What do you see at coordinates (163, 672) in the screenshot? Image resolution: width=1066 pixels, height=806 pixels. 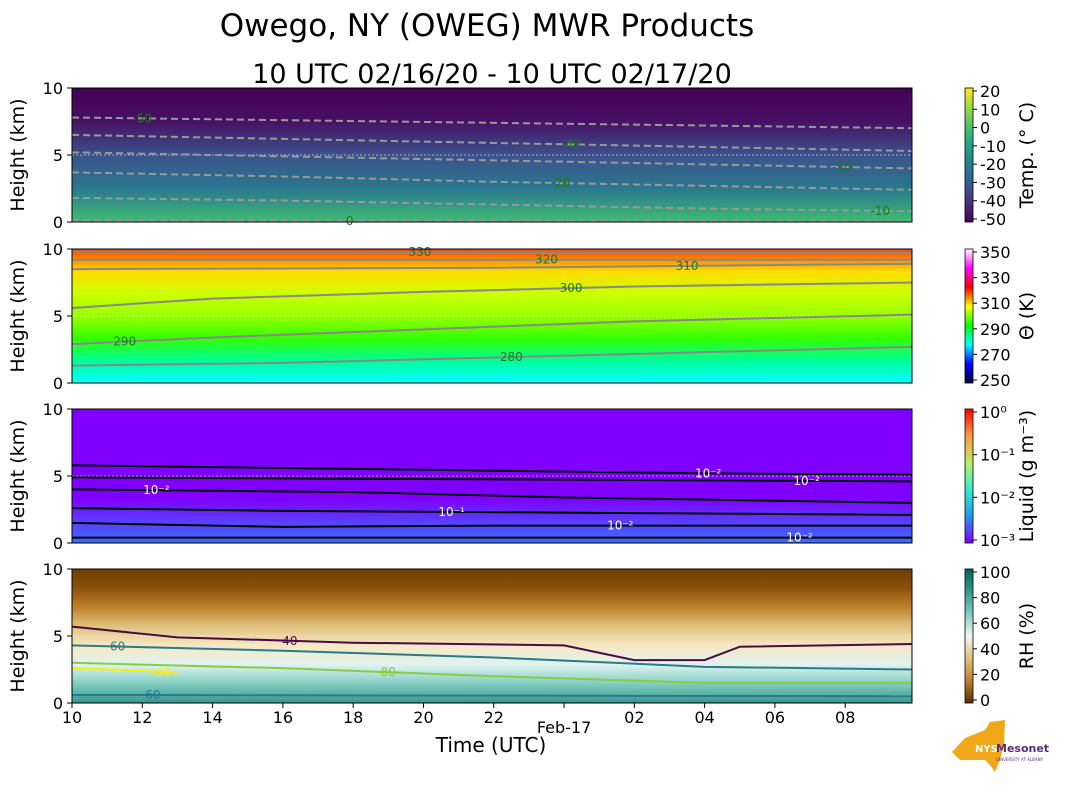 I see `contour-label: 90` at bounding box center [163, 672].